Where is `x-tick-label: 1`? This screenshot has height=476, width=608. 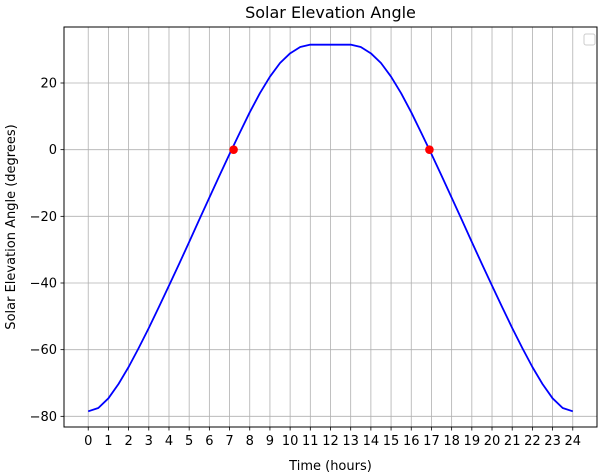 x-tick-label: 1 is located at coordinates (108, 441).